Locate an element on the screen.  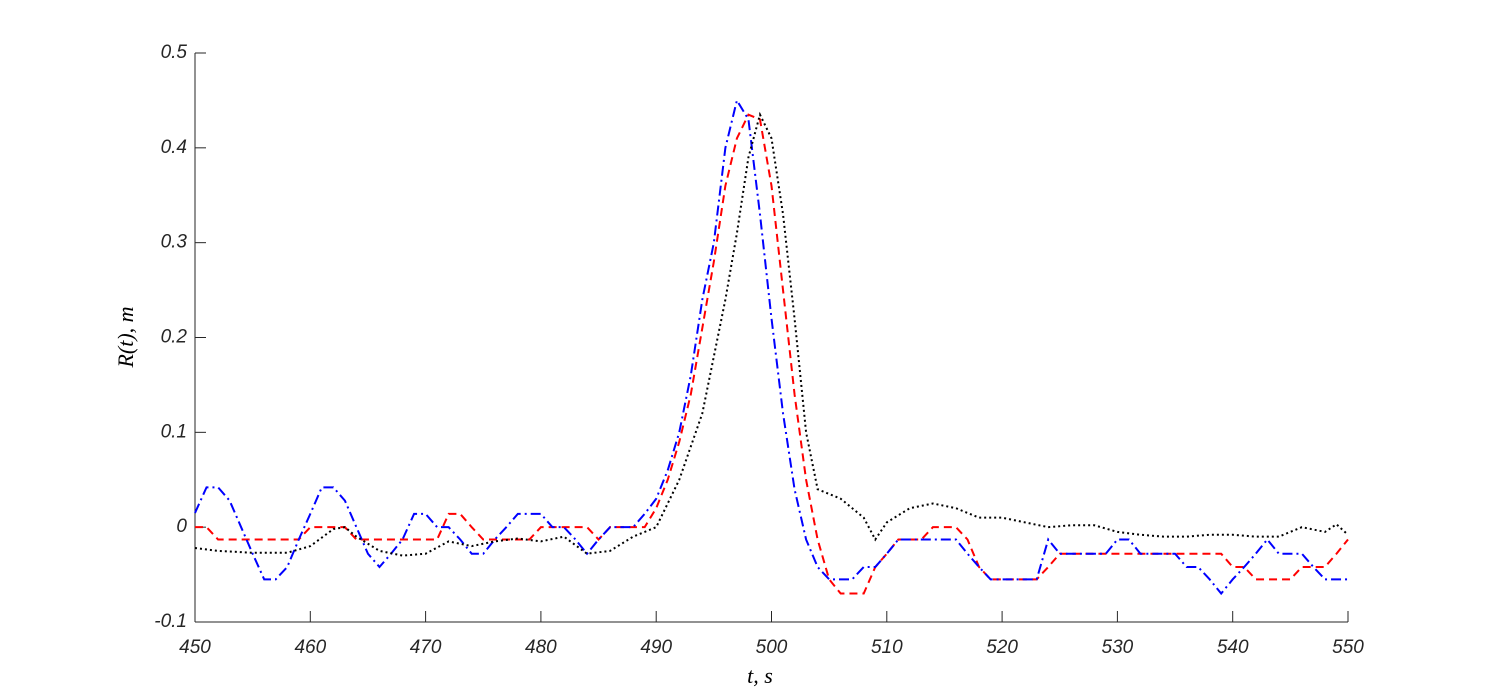
y-axis-label: R(t), m is located at coordinates (125, 337).